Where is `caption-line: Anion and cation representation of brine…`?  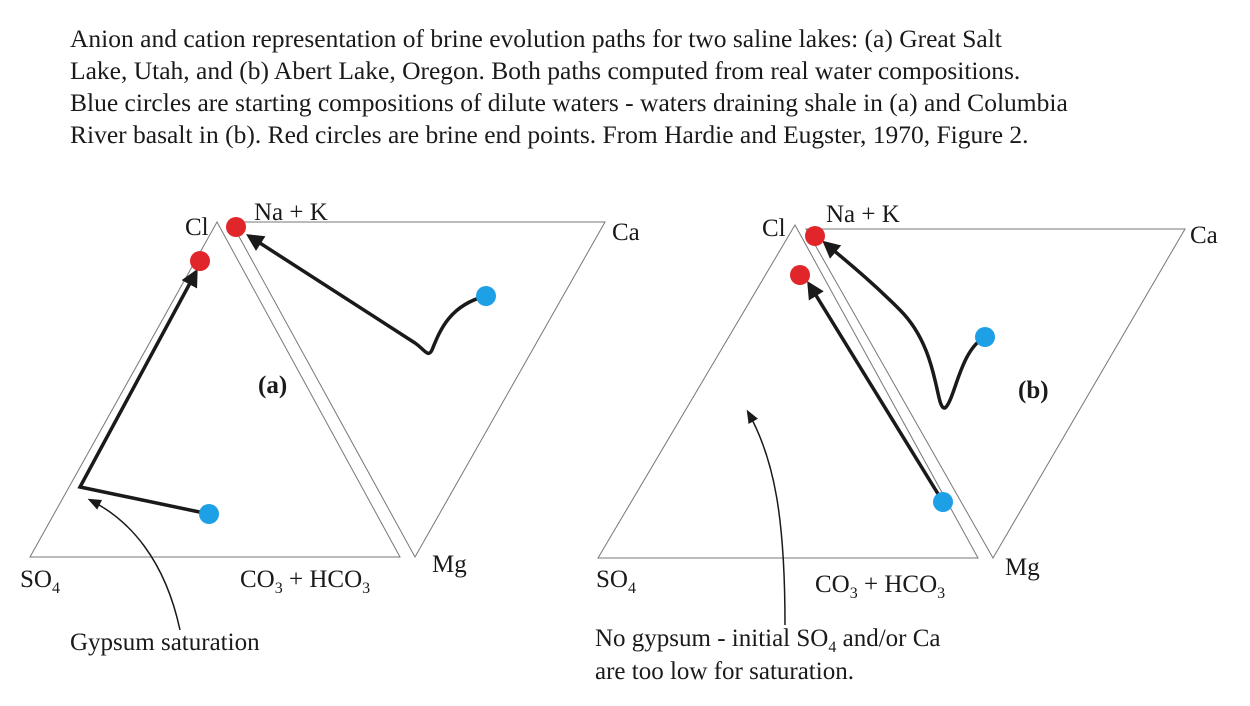
caption-line: Anion and cation representation of brine… is located at coordinates (536, 38).